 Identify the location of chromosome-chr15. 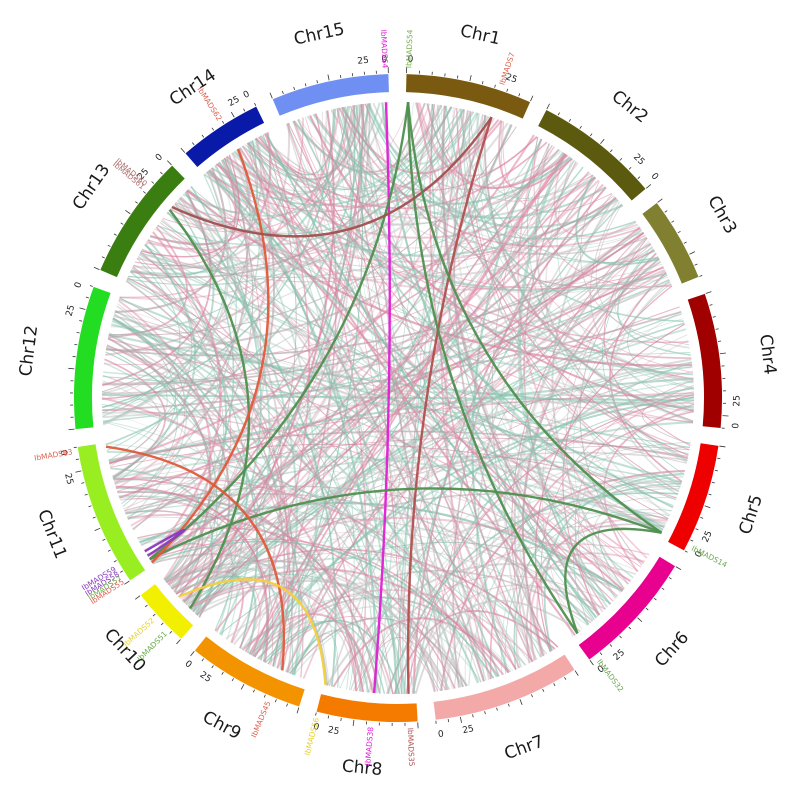
(330, 95).